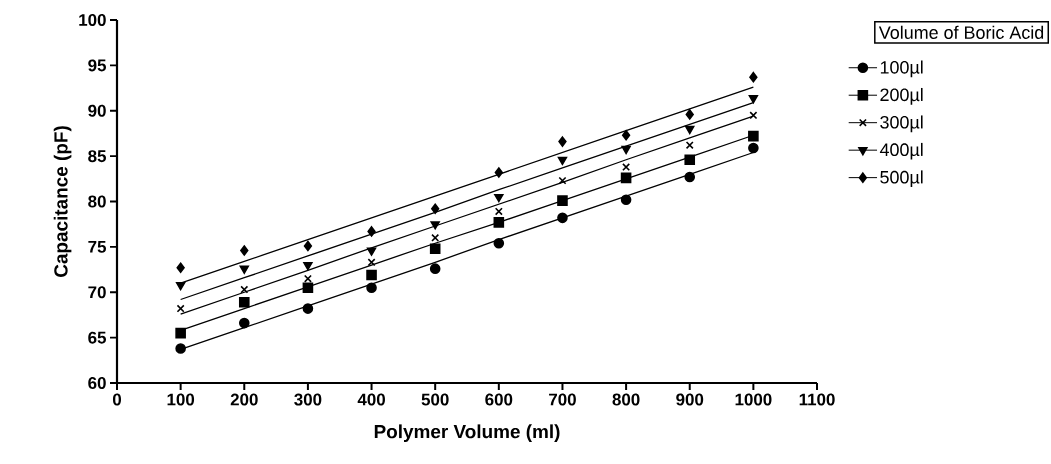 This screenshot has width=1051, height=464. Describe the element at coordinates (690, 399) in the screenshot. I see `x-tick-label: 900` at that location.